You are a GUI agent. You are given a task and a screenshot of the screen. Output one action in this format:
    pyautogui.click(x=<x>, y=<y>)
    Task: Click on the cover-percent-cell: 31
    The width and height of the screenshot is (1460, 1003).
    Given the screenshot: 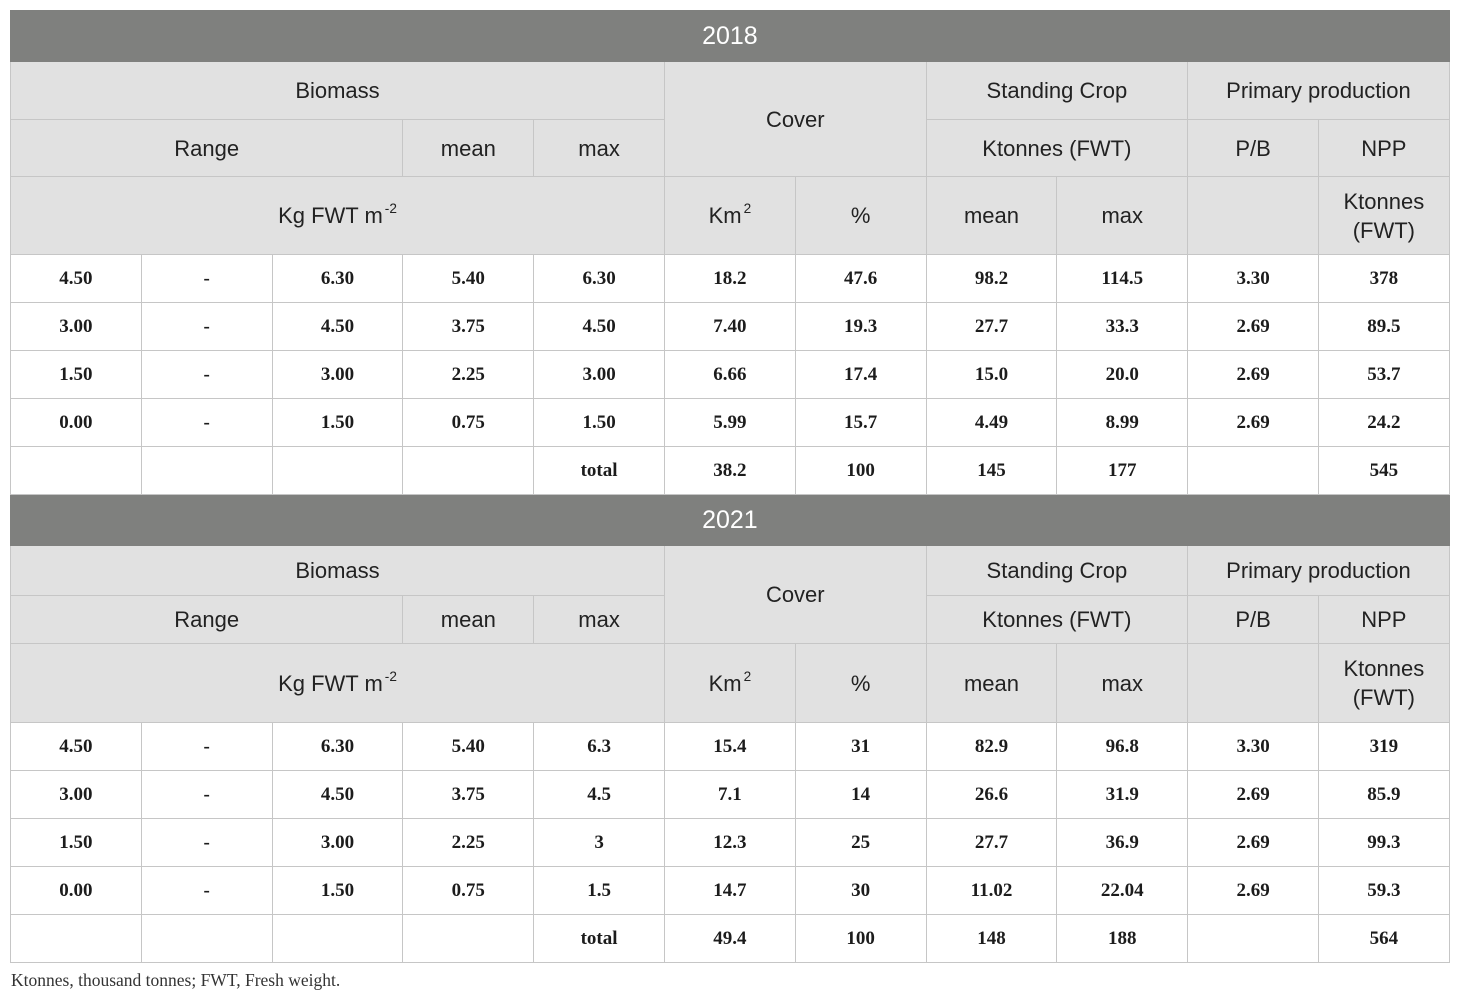 What is the action you would take?
    pyautogui.click(x=860, y=746)
    